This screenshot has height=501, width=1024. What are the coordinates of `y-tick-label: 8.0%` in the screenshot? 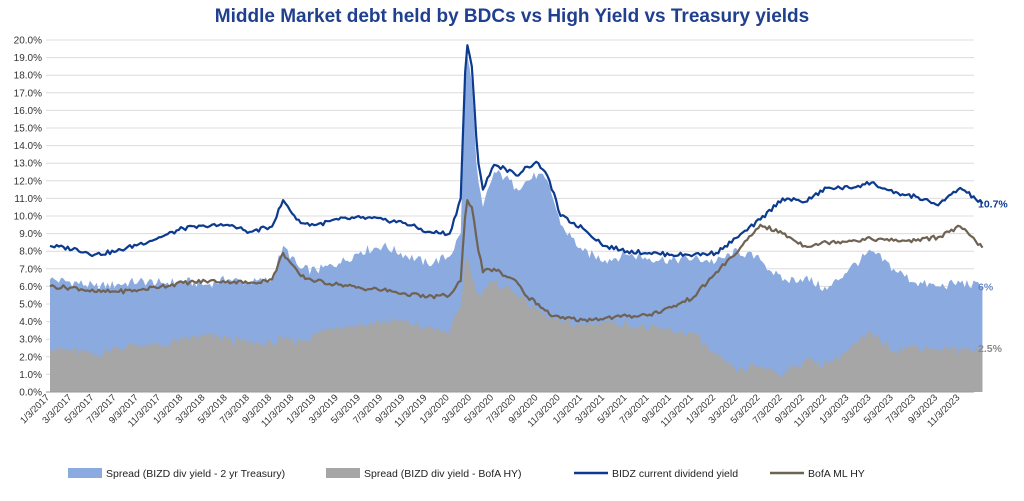 It's located at (30, 252).